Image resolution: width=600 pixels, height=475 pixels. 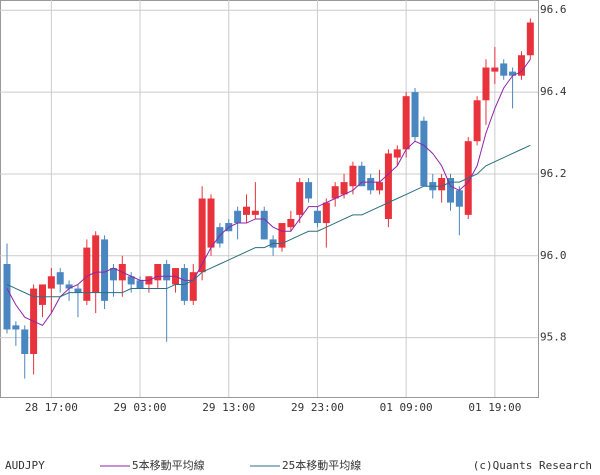 What do you see at coordinates (553, 255) in the screenshot?
I see `y-tick-label: 96.0` at bounding box center [553, 255].